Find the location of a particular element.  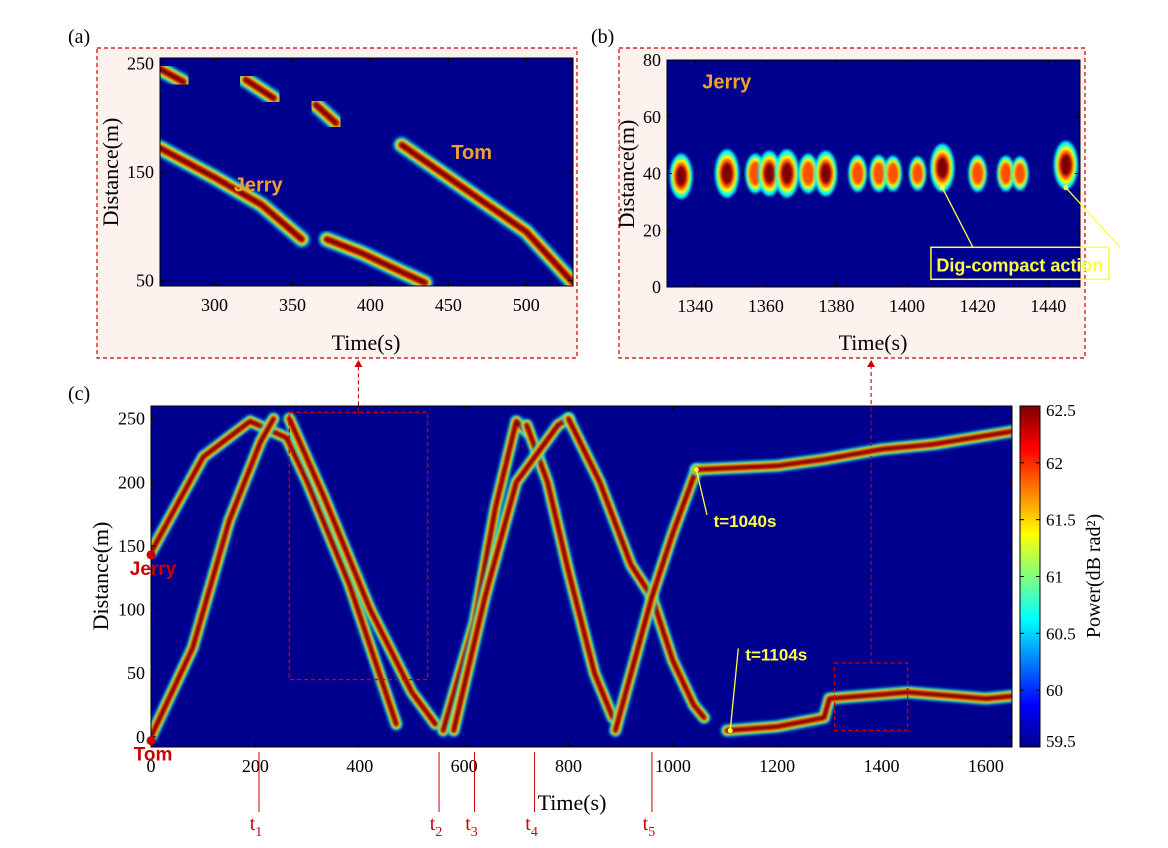

colorbar-tick-label: 61.5 is located at coordinates (1061, 520).